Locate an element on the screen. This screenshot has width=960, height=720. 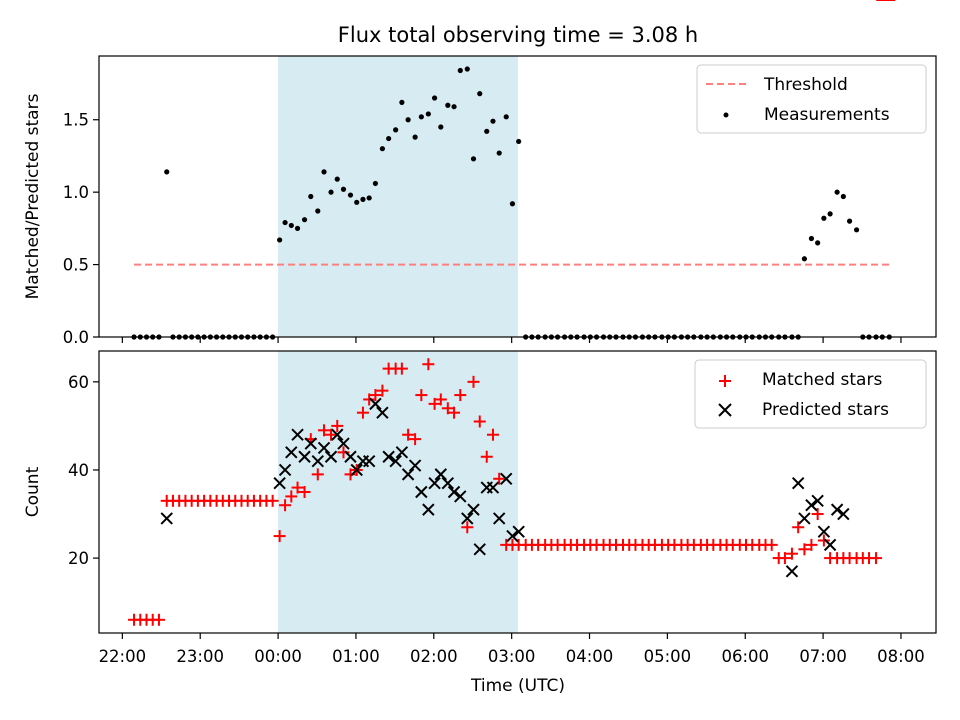
ratio-legend-box is located at coordinates (811, 99).